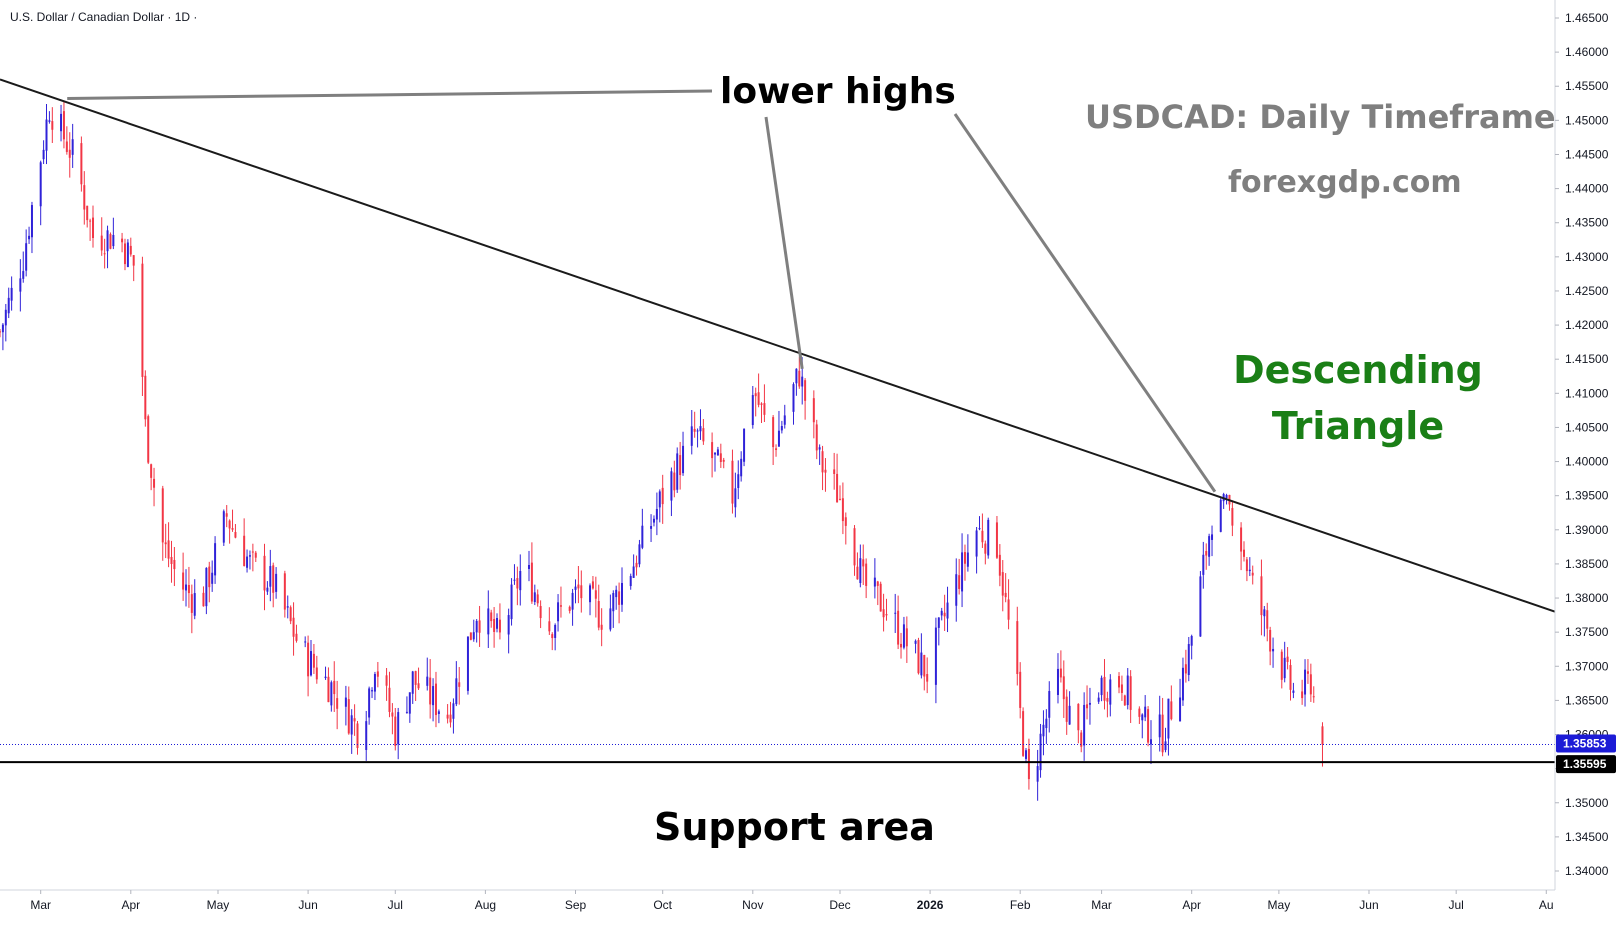 The width and height of the screenshot is (1622, 925). I want to click on price-tick-label: 1.34500, so click(1587, 837).